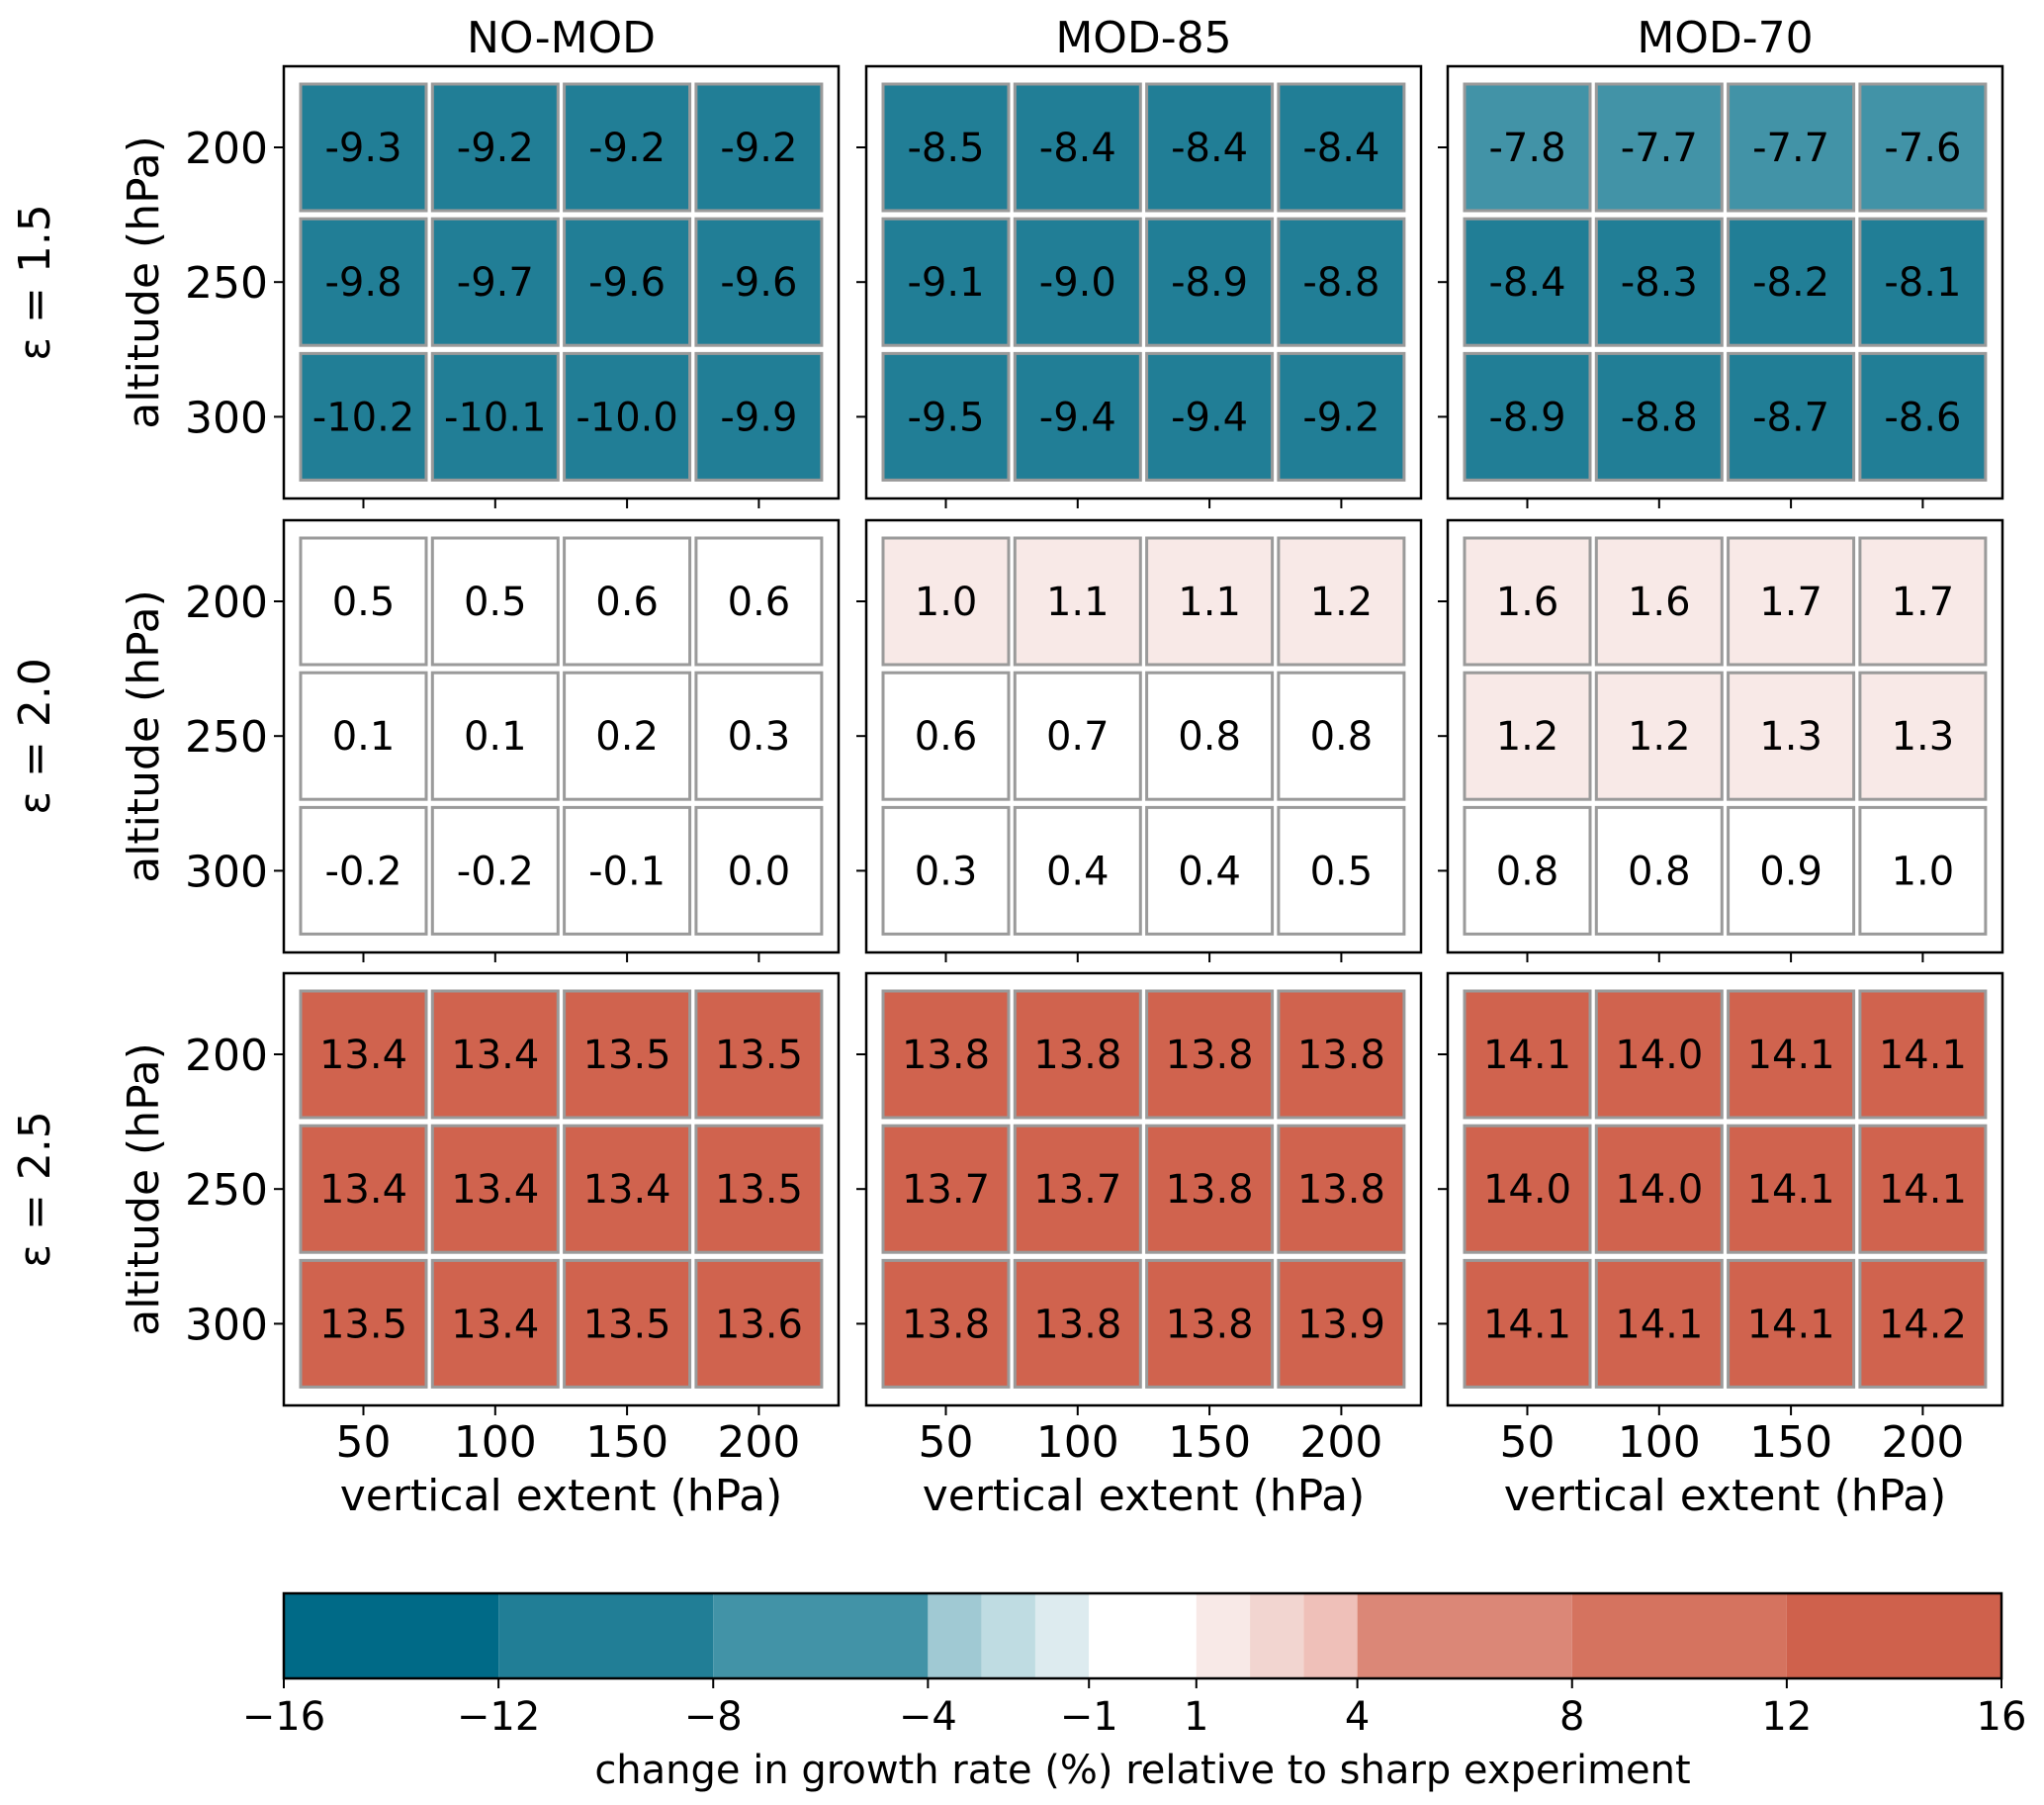 Image resolution: width=2044 pixels, height=1805 pixels. I want to click on cell-value-label: -0.1, so click(627, 871).